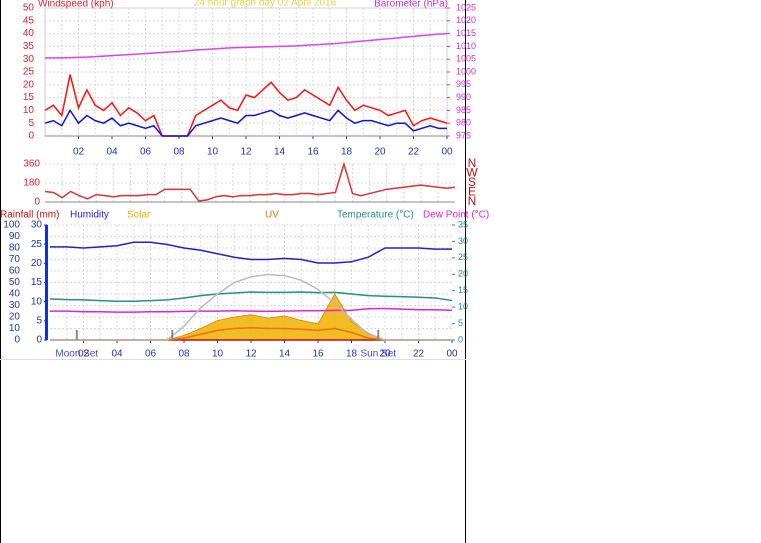 This screenshot has height=543, width=761. Describe the element at coordinates (76, 354) in the screenshot. I see `event-label: Moon Set` at that location.